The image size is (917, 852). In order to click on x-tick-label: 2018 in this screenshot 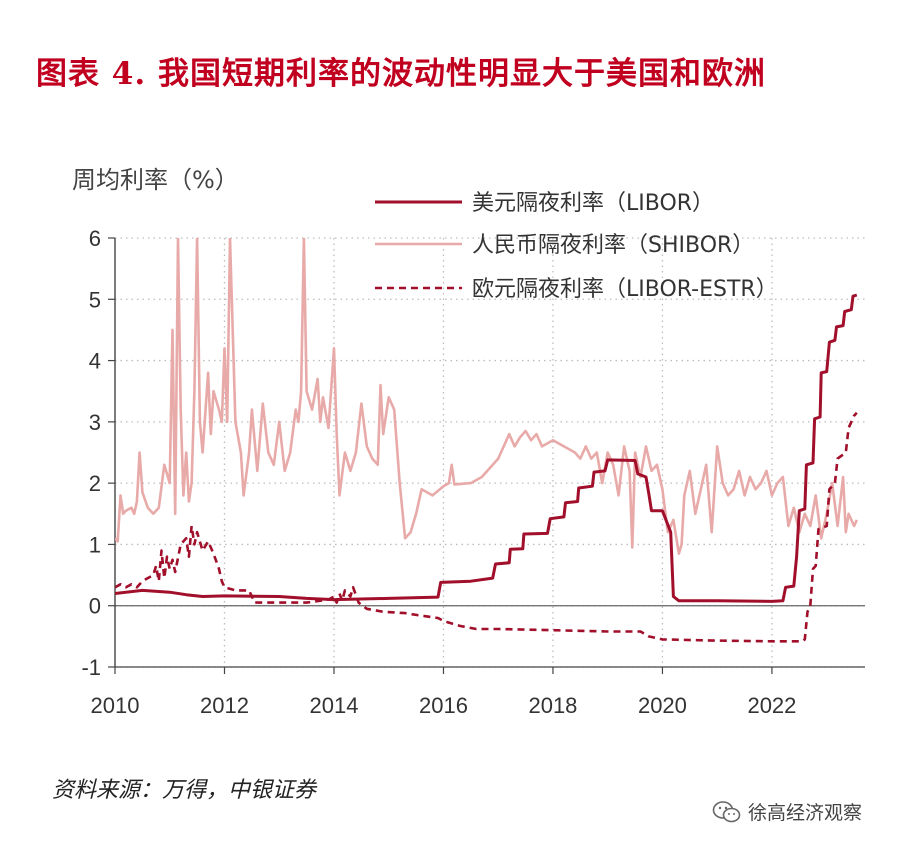, I will do `click(552, 705)`.